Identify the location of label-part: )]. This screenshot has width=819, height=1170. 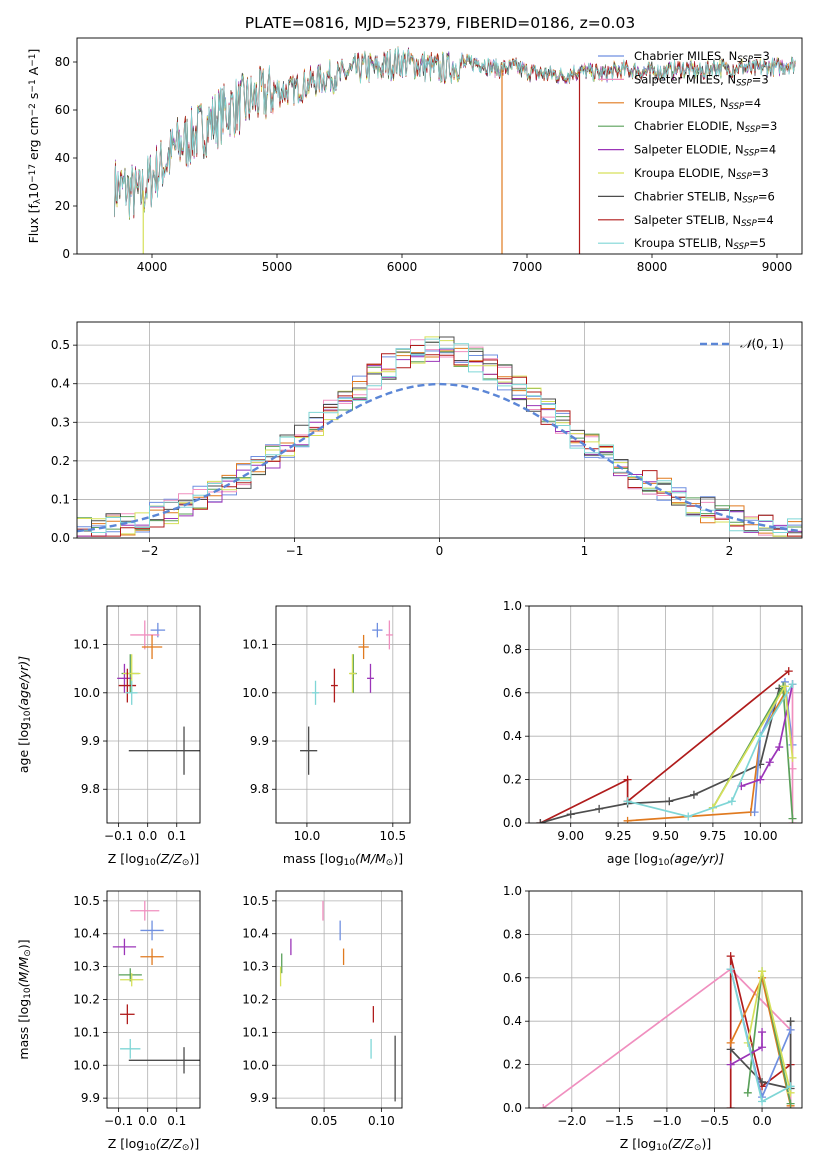
(398, 858).